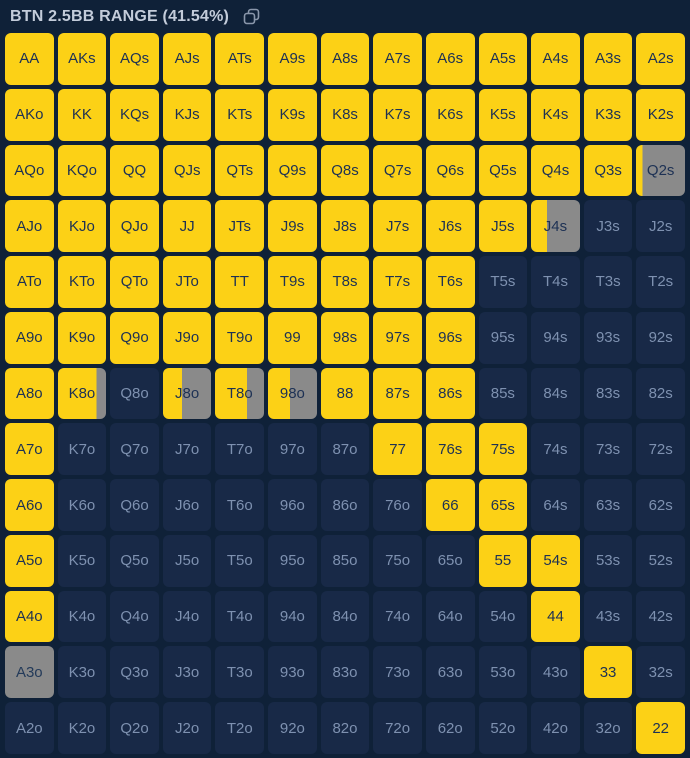 This screenshot has width=690, height=758. What do you see at coordinates (608, 59) in the screenshot?
I see `hand-cell-A3s: A3s` at bounding box center [608, 59].